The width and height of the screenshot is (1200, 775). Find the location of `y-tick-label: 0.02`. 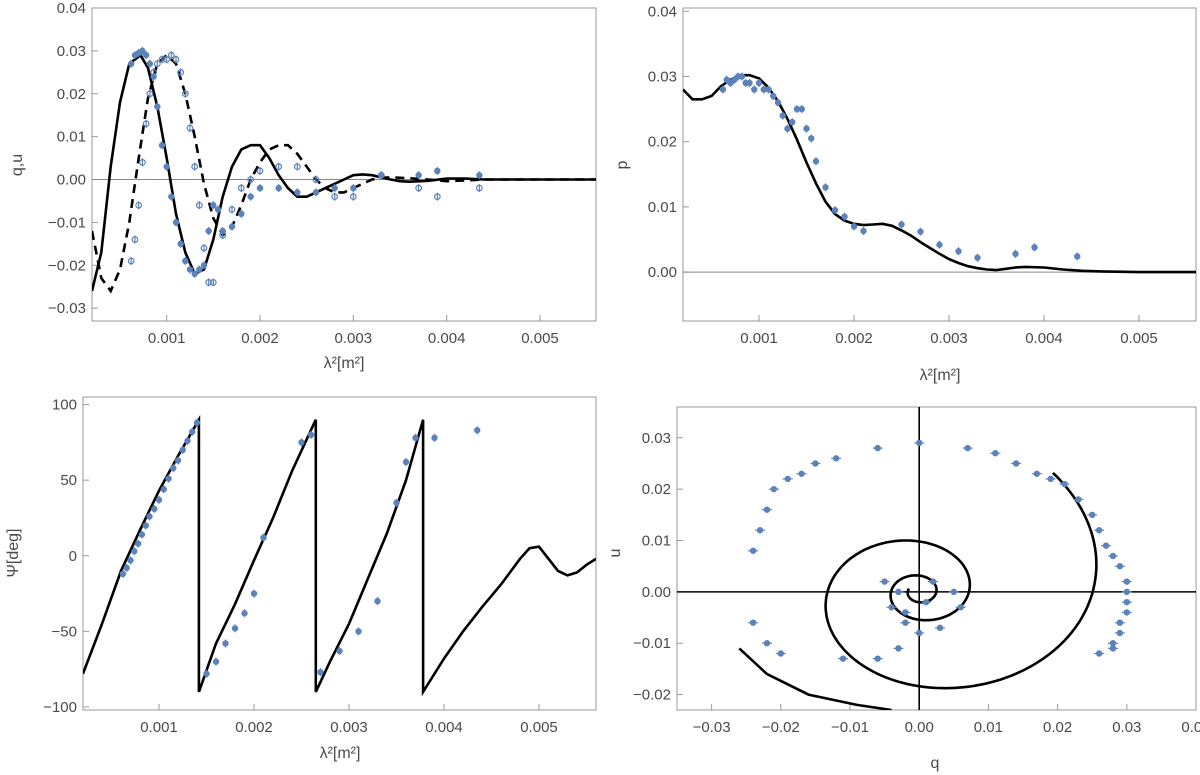

y-tick-label: 0.02 is located at coordinates (71, 94).